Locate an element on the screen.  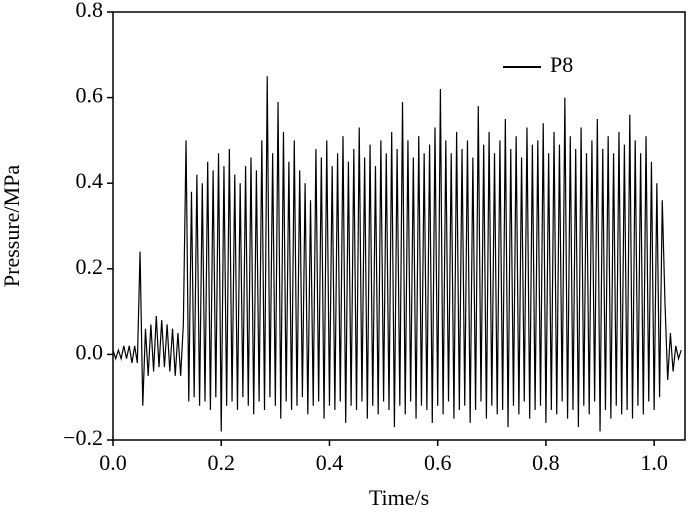
legend-label: P8 is located at coordinates (561, 64).